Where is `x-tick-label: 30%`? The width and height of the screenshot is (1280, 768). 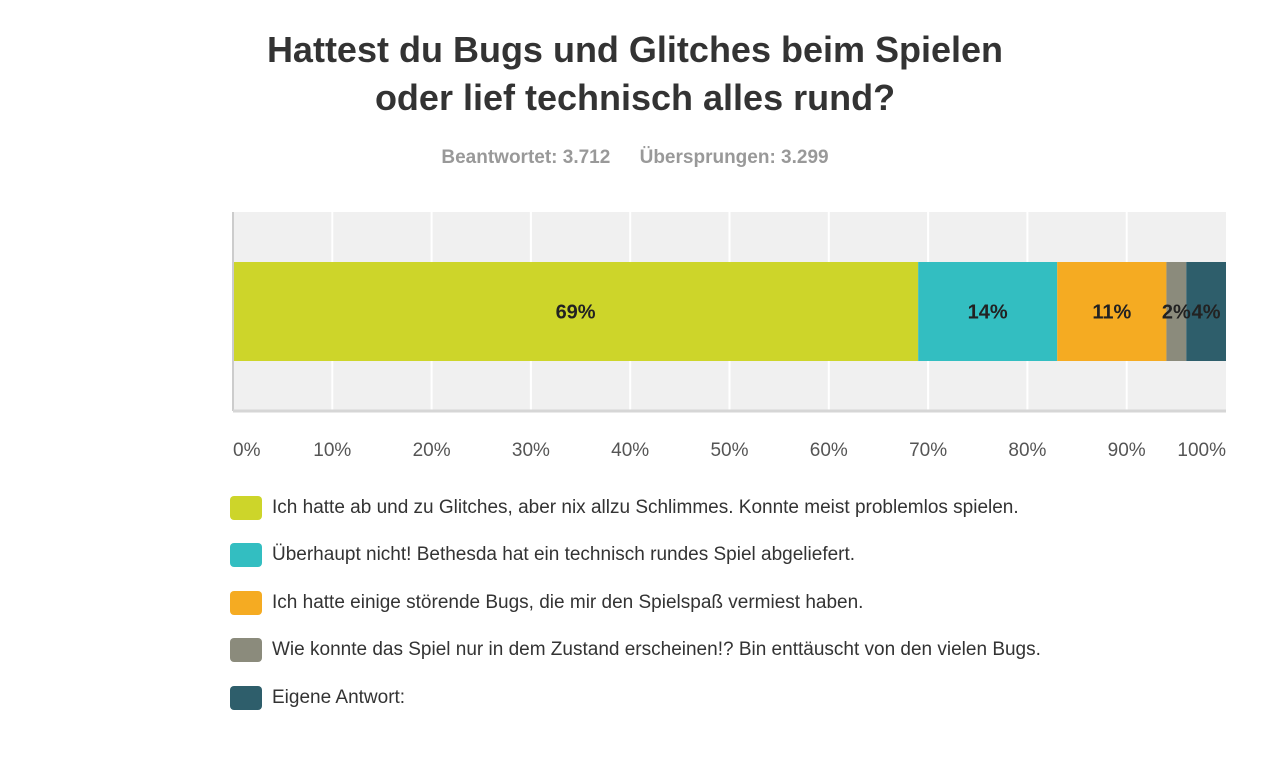 x-tick-label: 30% is located at coordinates (531, 450).